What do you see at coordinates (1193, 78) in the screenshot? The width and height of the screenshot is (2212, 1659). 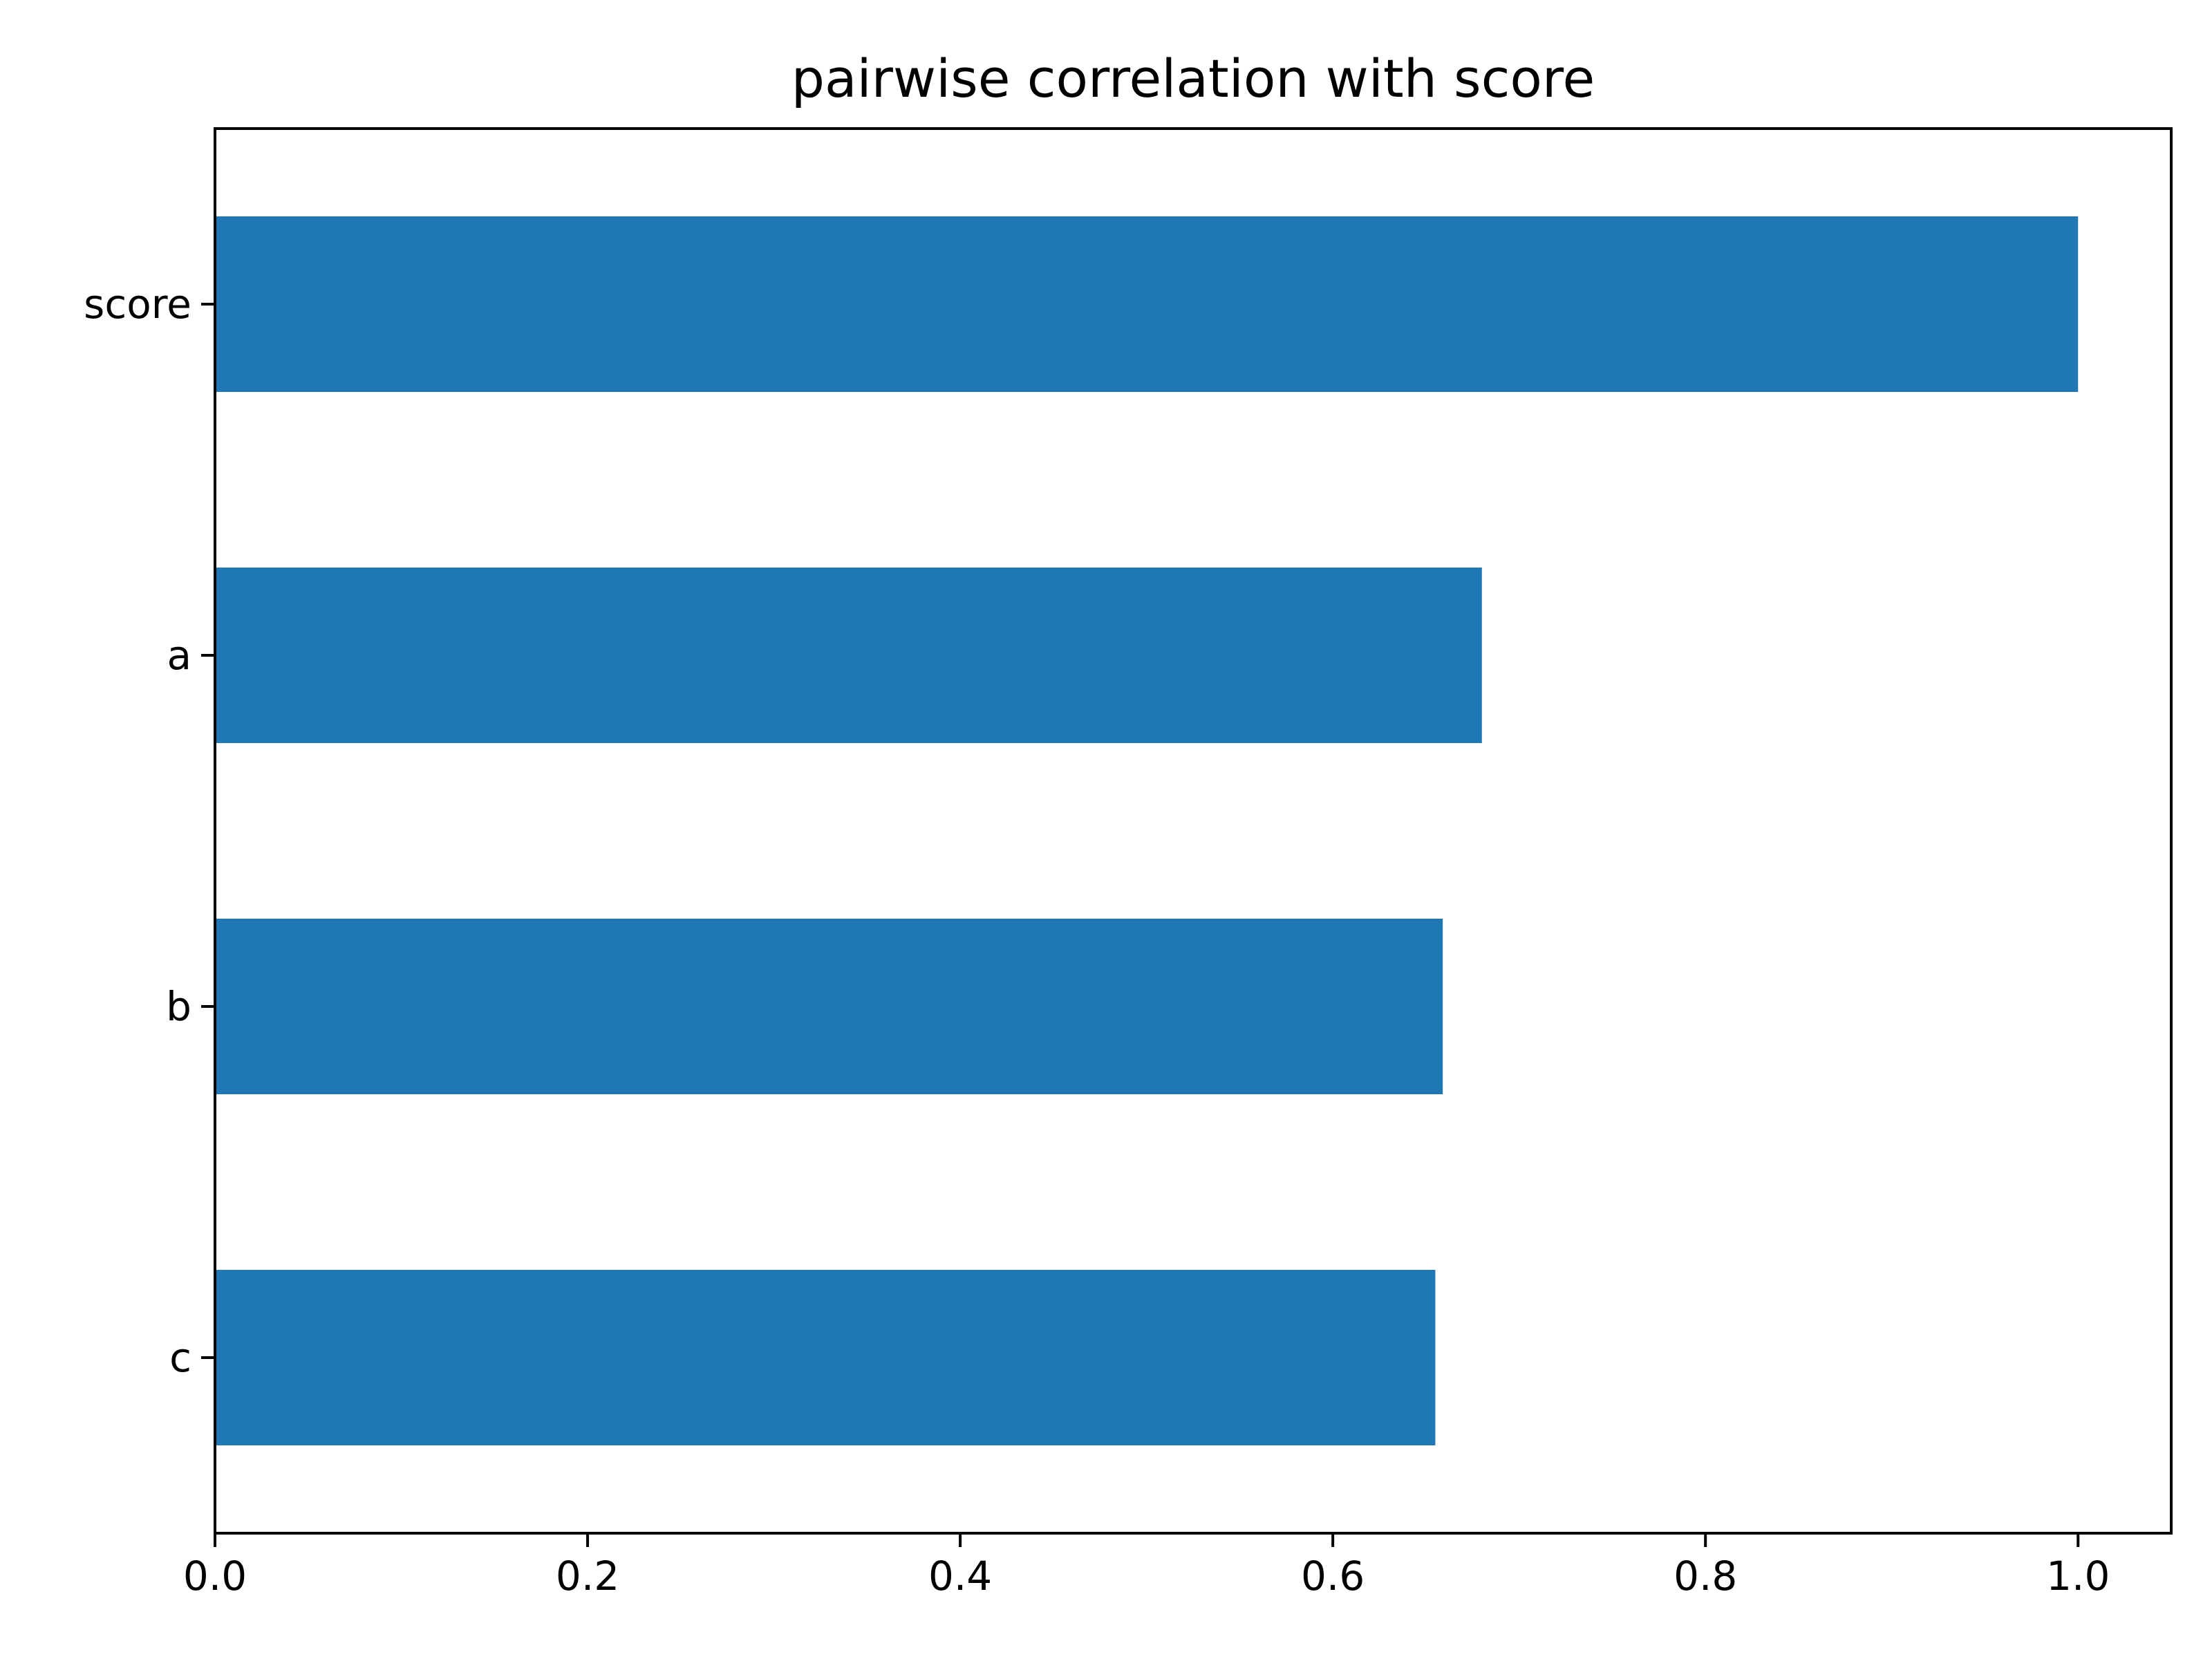 I see `chart-title: pairwise correlation with score` at bounding box center [1193, 78].